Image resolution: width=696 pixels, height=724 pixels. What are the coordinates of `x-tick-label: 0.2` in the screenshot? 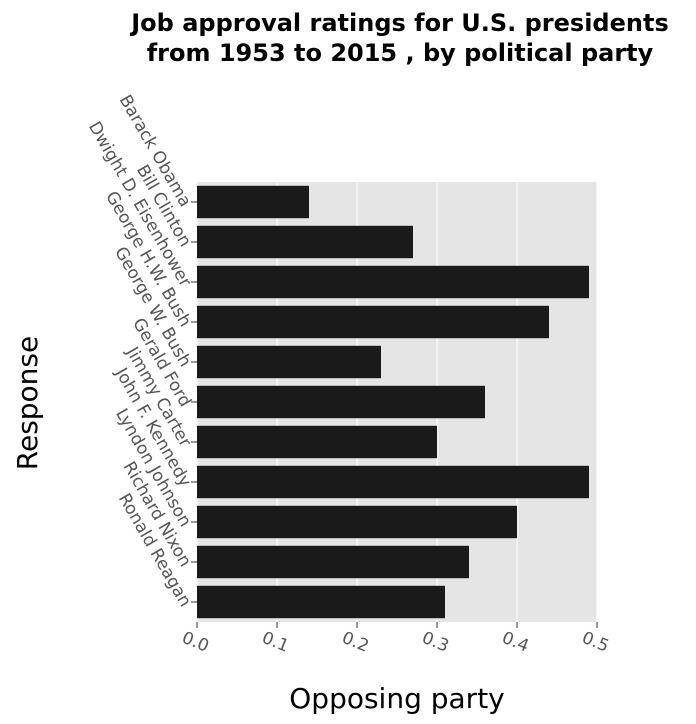 It's located at (355, 642).